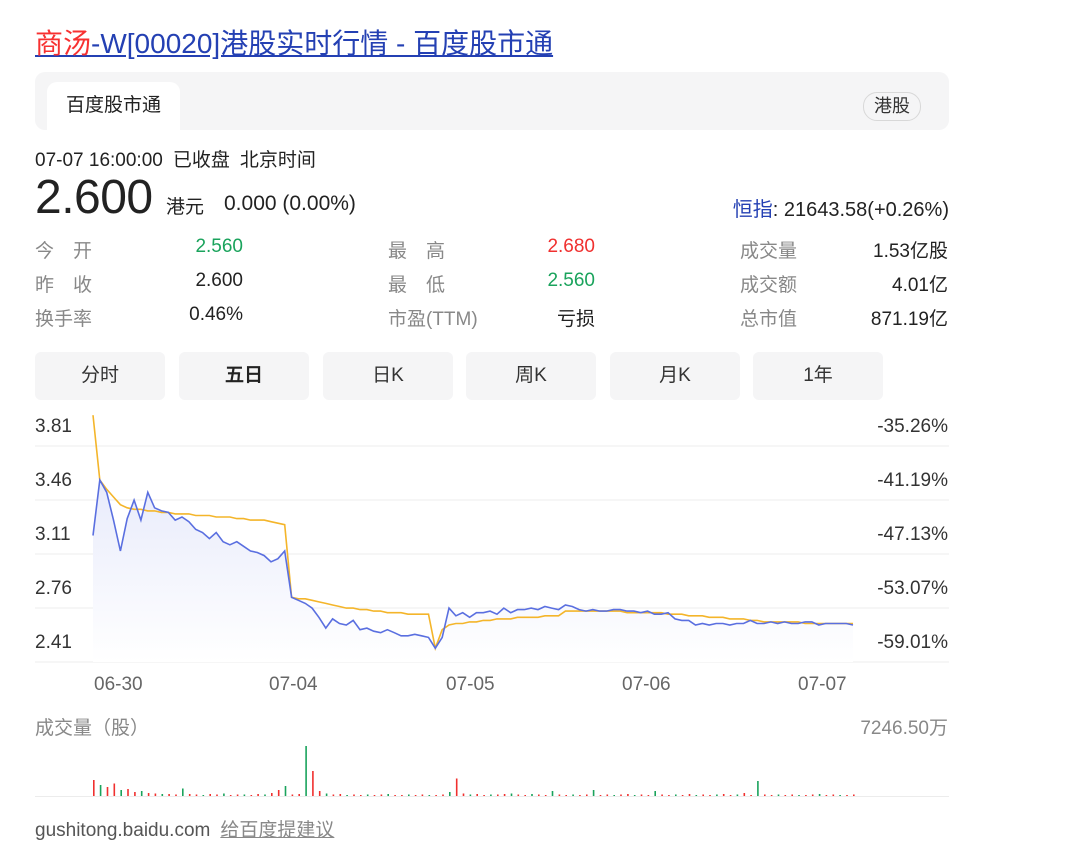 The height and width of the screenshot is (845, 1080). Describe the element at coordinates (322, 43) in the screenshot. I see `title-rest: -W[00020]港股实时行情 - 百度股市通` at that location.